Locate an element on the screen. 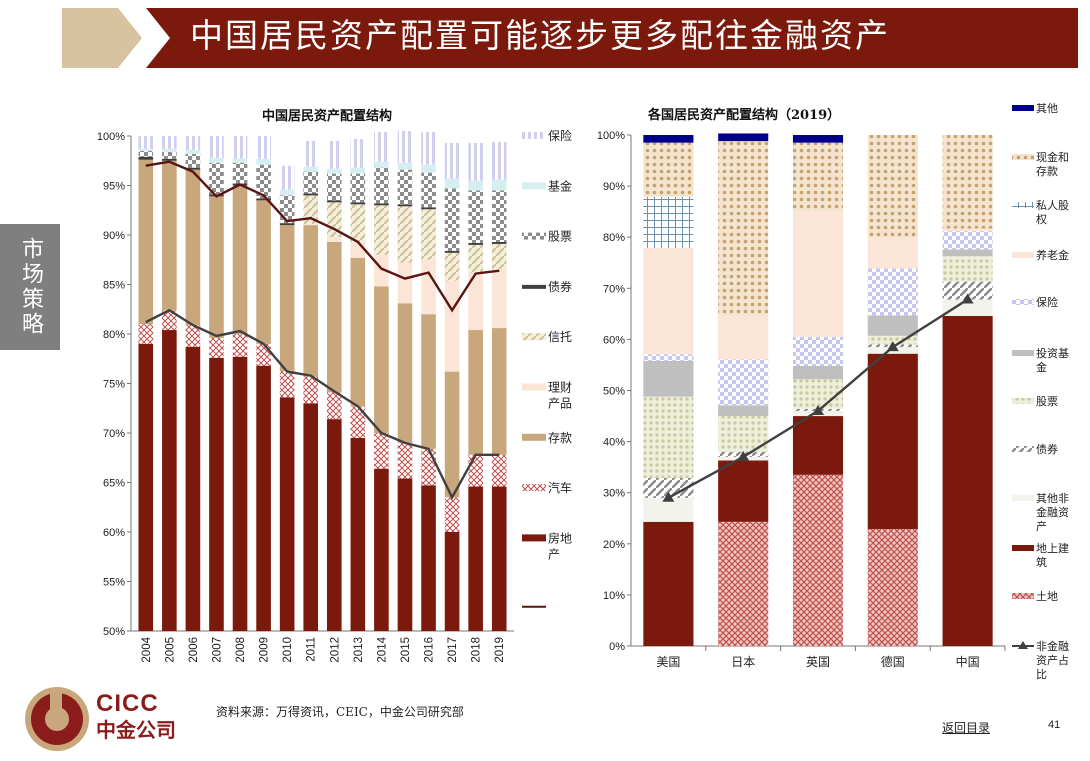 The image size is (1090, 761). chart2-y-tick-label: 10% is located at coordinates (614, 596).